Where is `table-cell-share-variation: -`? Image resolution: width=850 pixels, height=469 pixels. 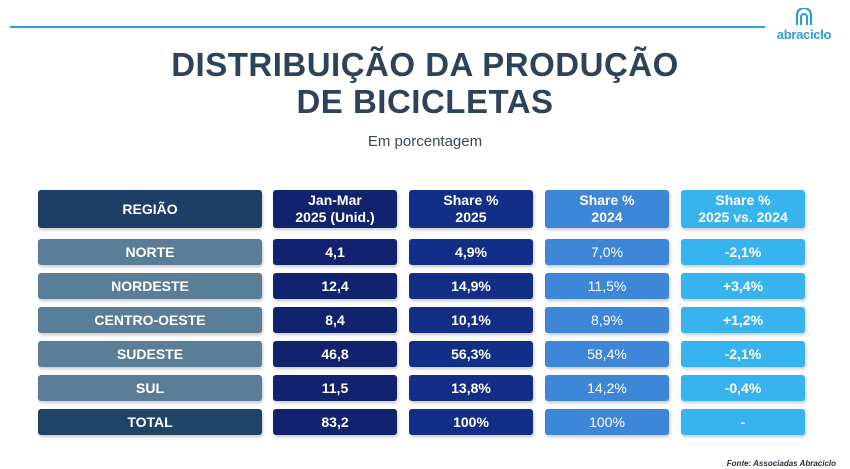 table-cell-share-variation: - is located at coordinates (743, 422).